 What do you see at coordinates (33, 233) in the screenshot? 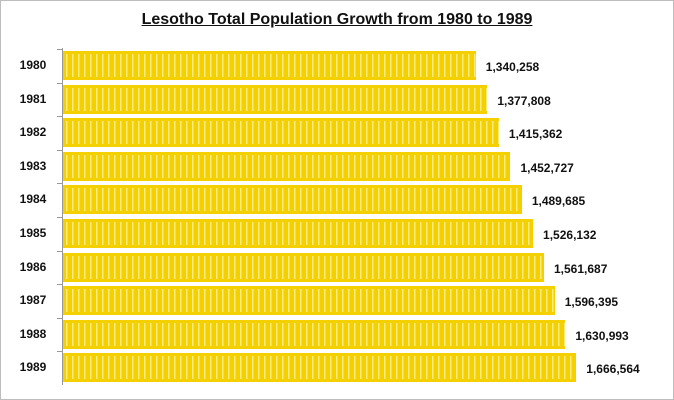
I see `y-tick-label: 1985` at bounding box center [33, 233].